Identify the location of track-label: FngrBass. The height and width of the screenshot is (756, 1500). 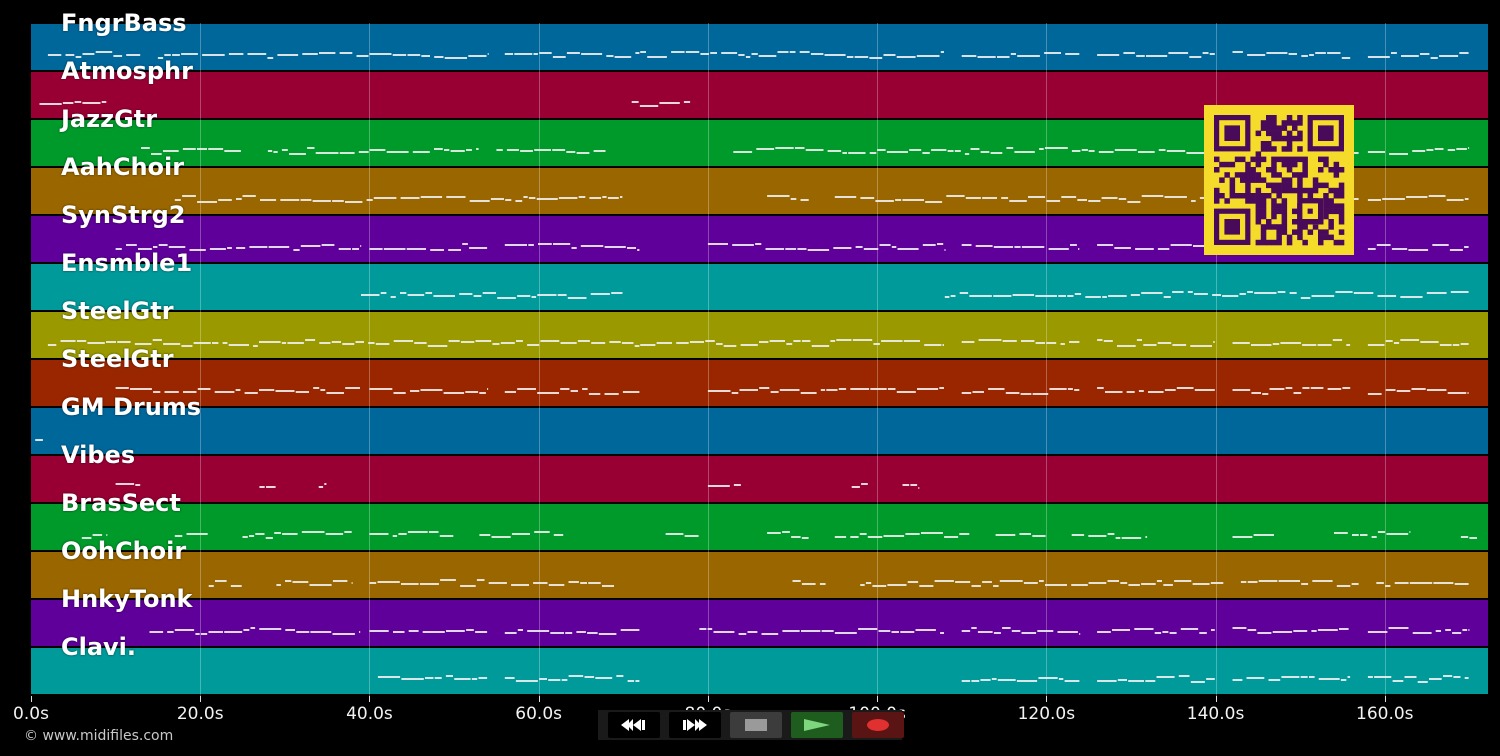
(124, 23).